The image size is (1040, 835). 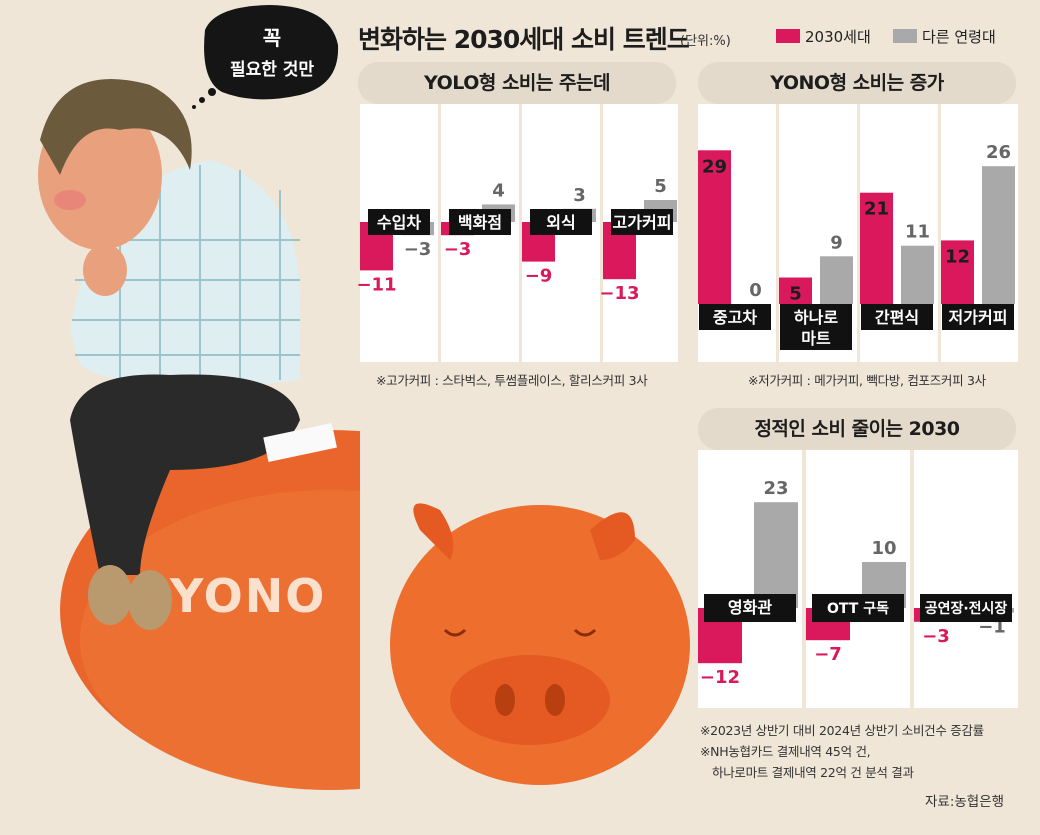 What do you see at coordinates (433, 531) in the screenshot?
I see `pig-ear-left` at bounding box center [433, 531].